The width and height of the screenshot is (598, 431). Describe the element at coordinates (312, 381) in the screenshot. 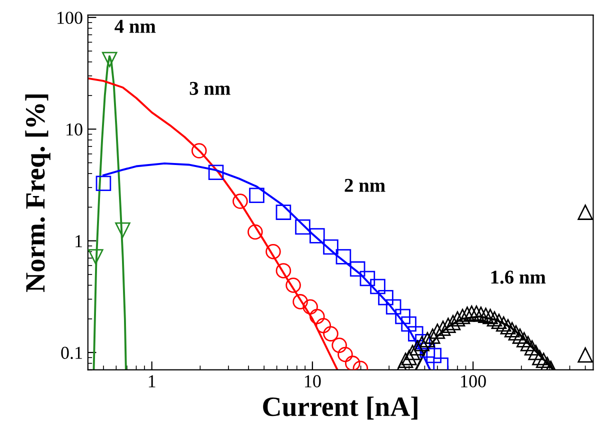

I see `x-tick-label: 10` at that location.